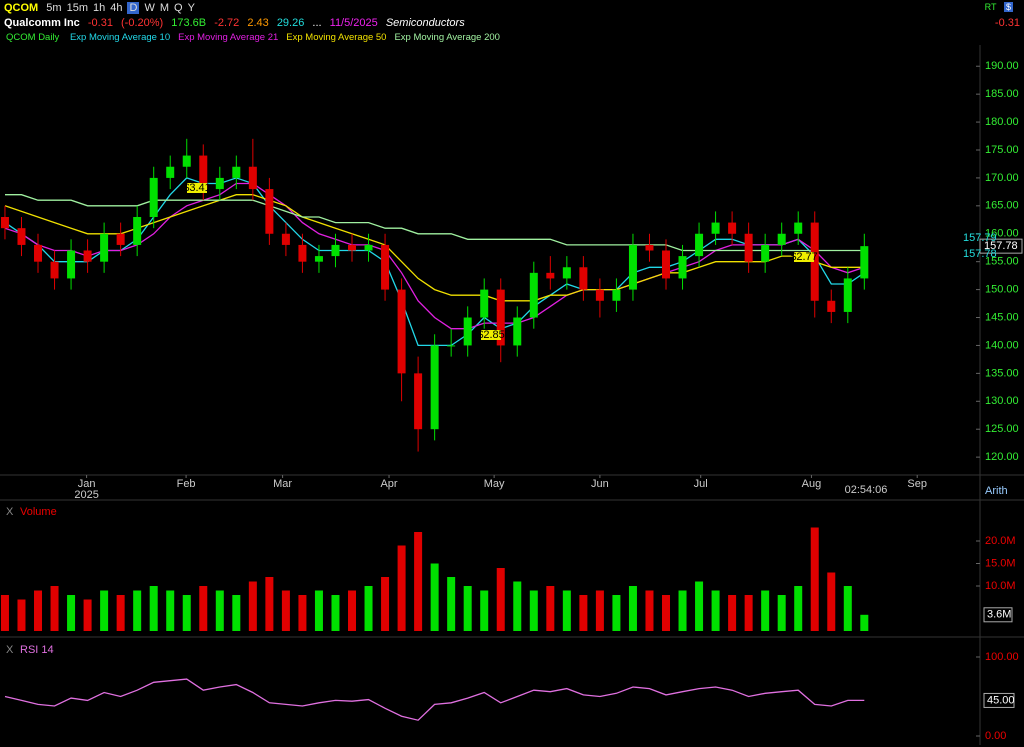 This screenshot has height=747, width=1024. What do you see at coordinates (353, 23) in the screenshot?
I see `date: 11/5/2025` at bounding box center [353, 23].